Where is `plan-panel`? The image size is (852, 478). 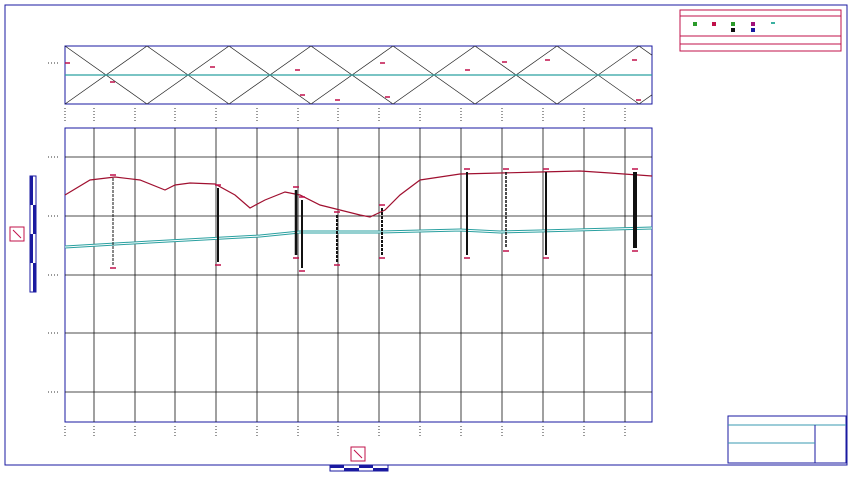 plan-panel is located at coordinates (358, 75).